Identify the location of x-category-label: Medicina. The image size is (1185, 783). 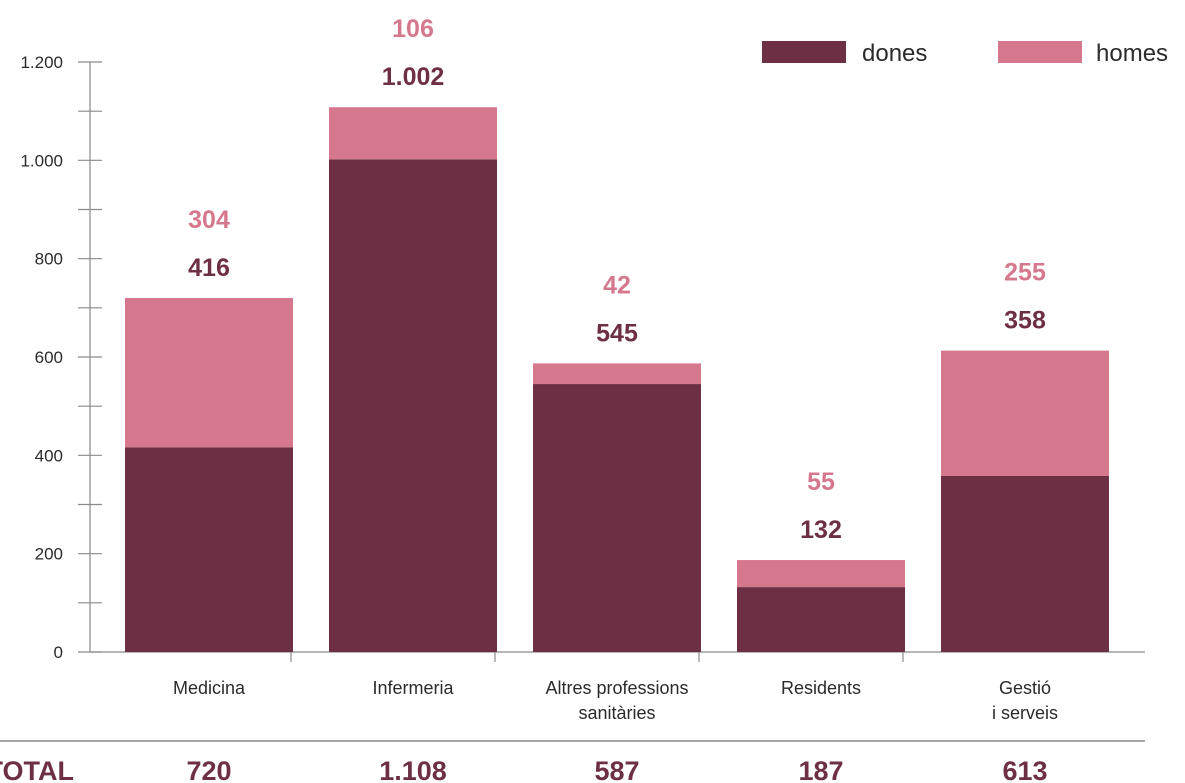
(209, 688).